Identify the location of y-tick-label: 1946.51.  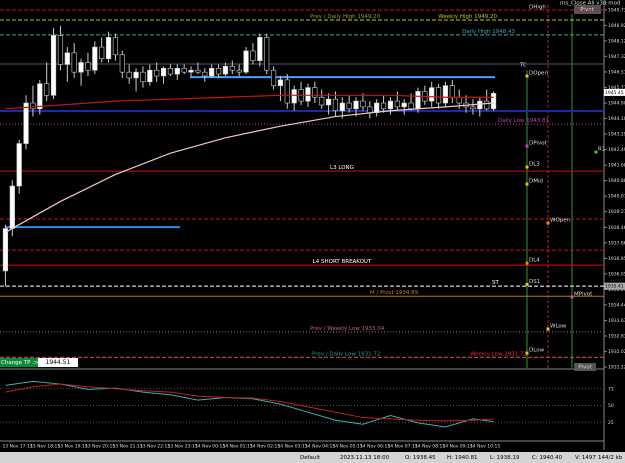
(616, 72).